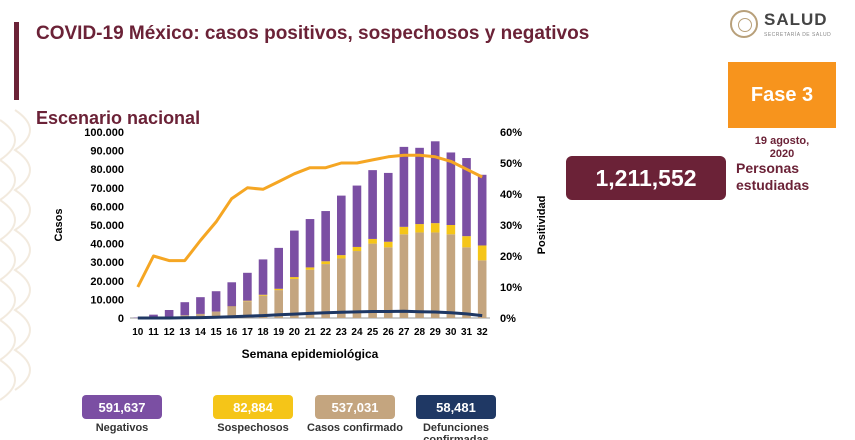 This screenshot has width=855, height=440. I want to click on y-tick-label: 10.000, so click(107, 300).